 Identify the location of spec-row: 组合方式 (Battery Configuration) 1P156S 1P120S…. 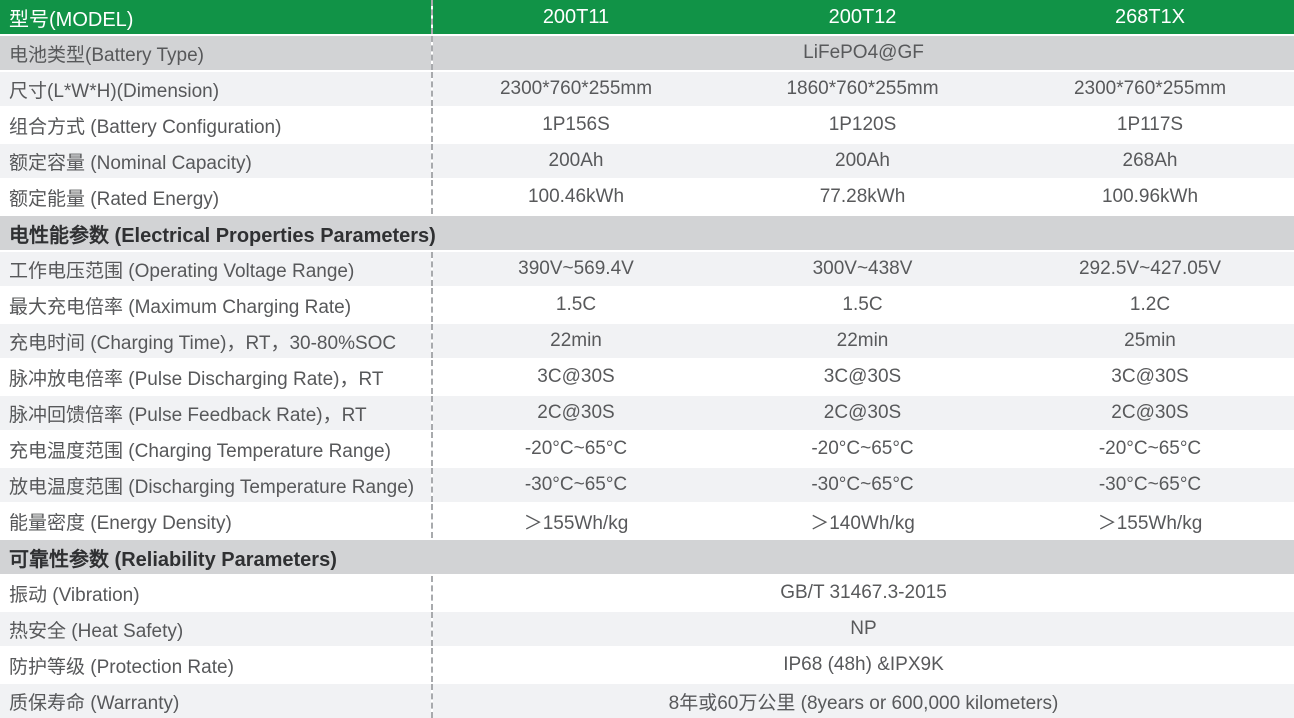
(647, 125).